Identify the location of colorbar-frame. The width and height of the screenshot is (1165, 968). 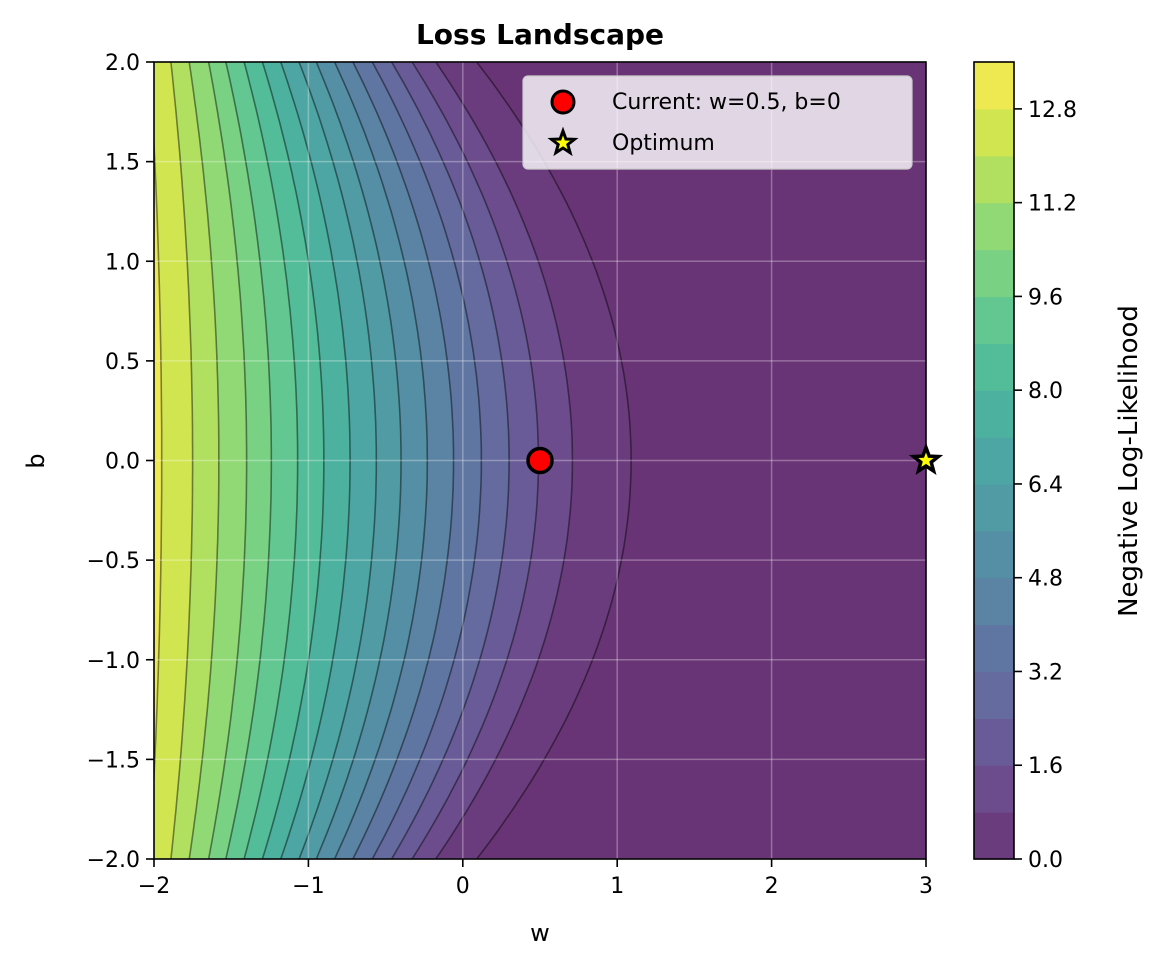
(994, 460).